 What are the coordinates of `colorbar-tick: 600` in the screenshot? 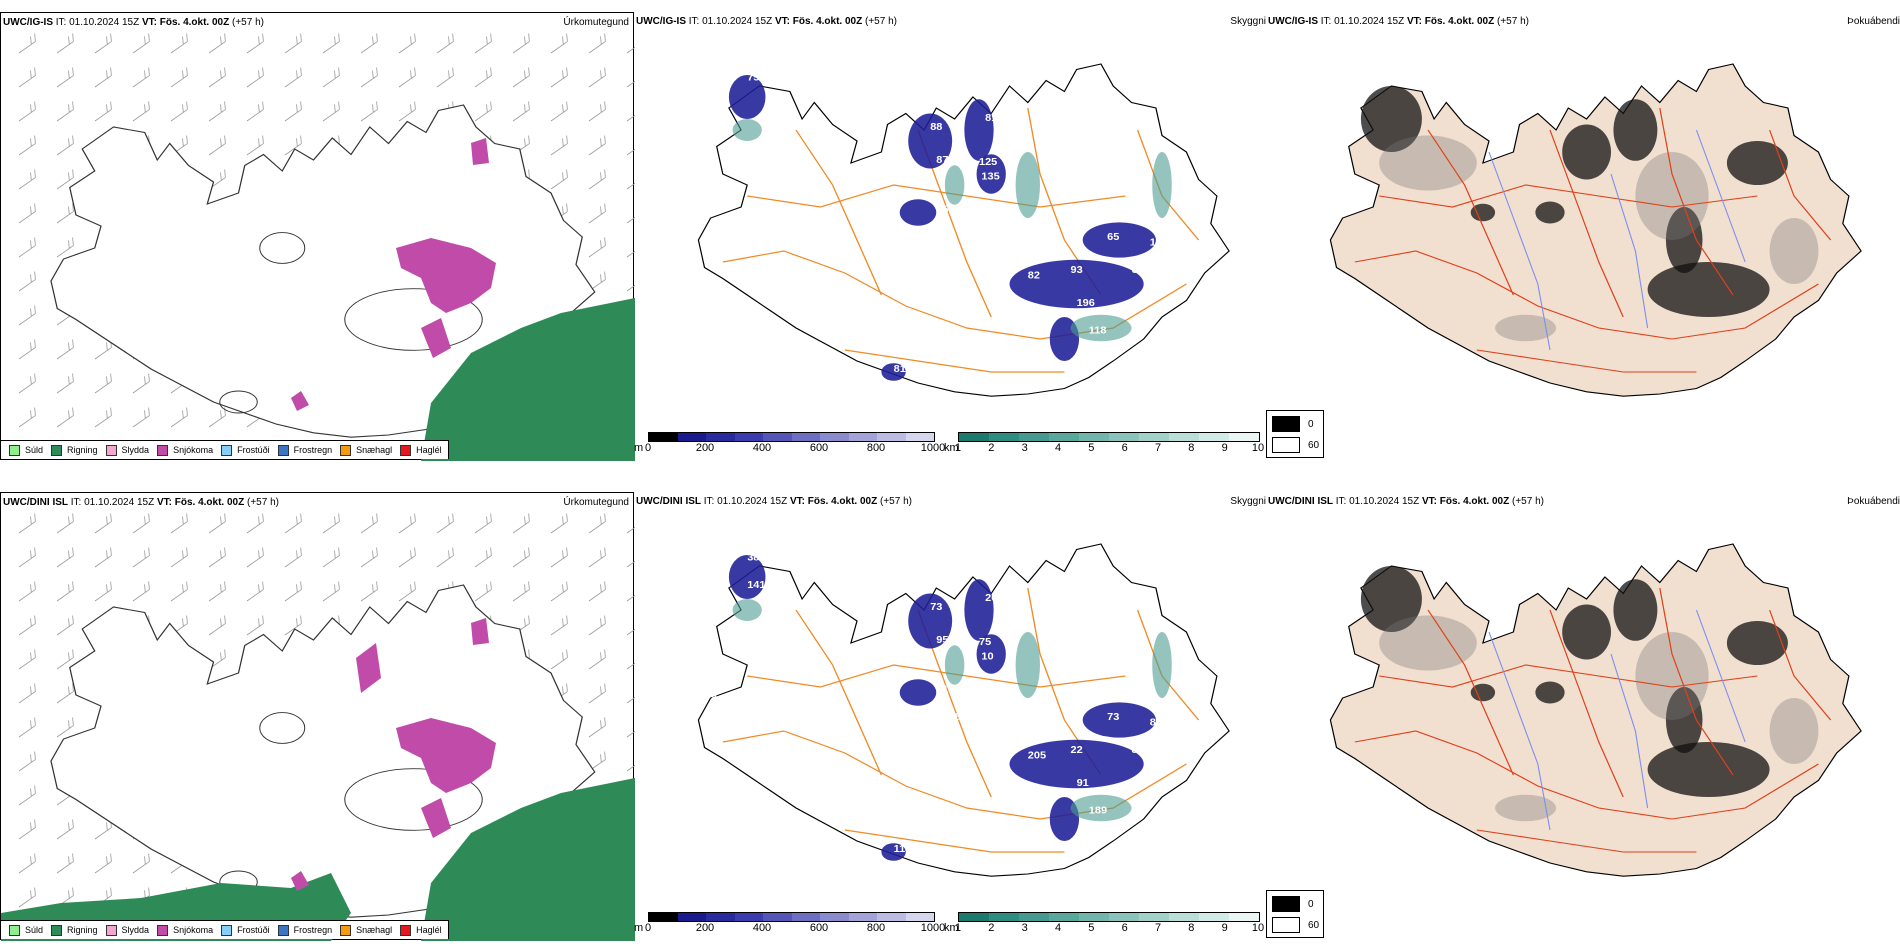 It's located at (819, 928).